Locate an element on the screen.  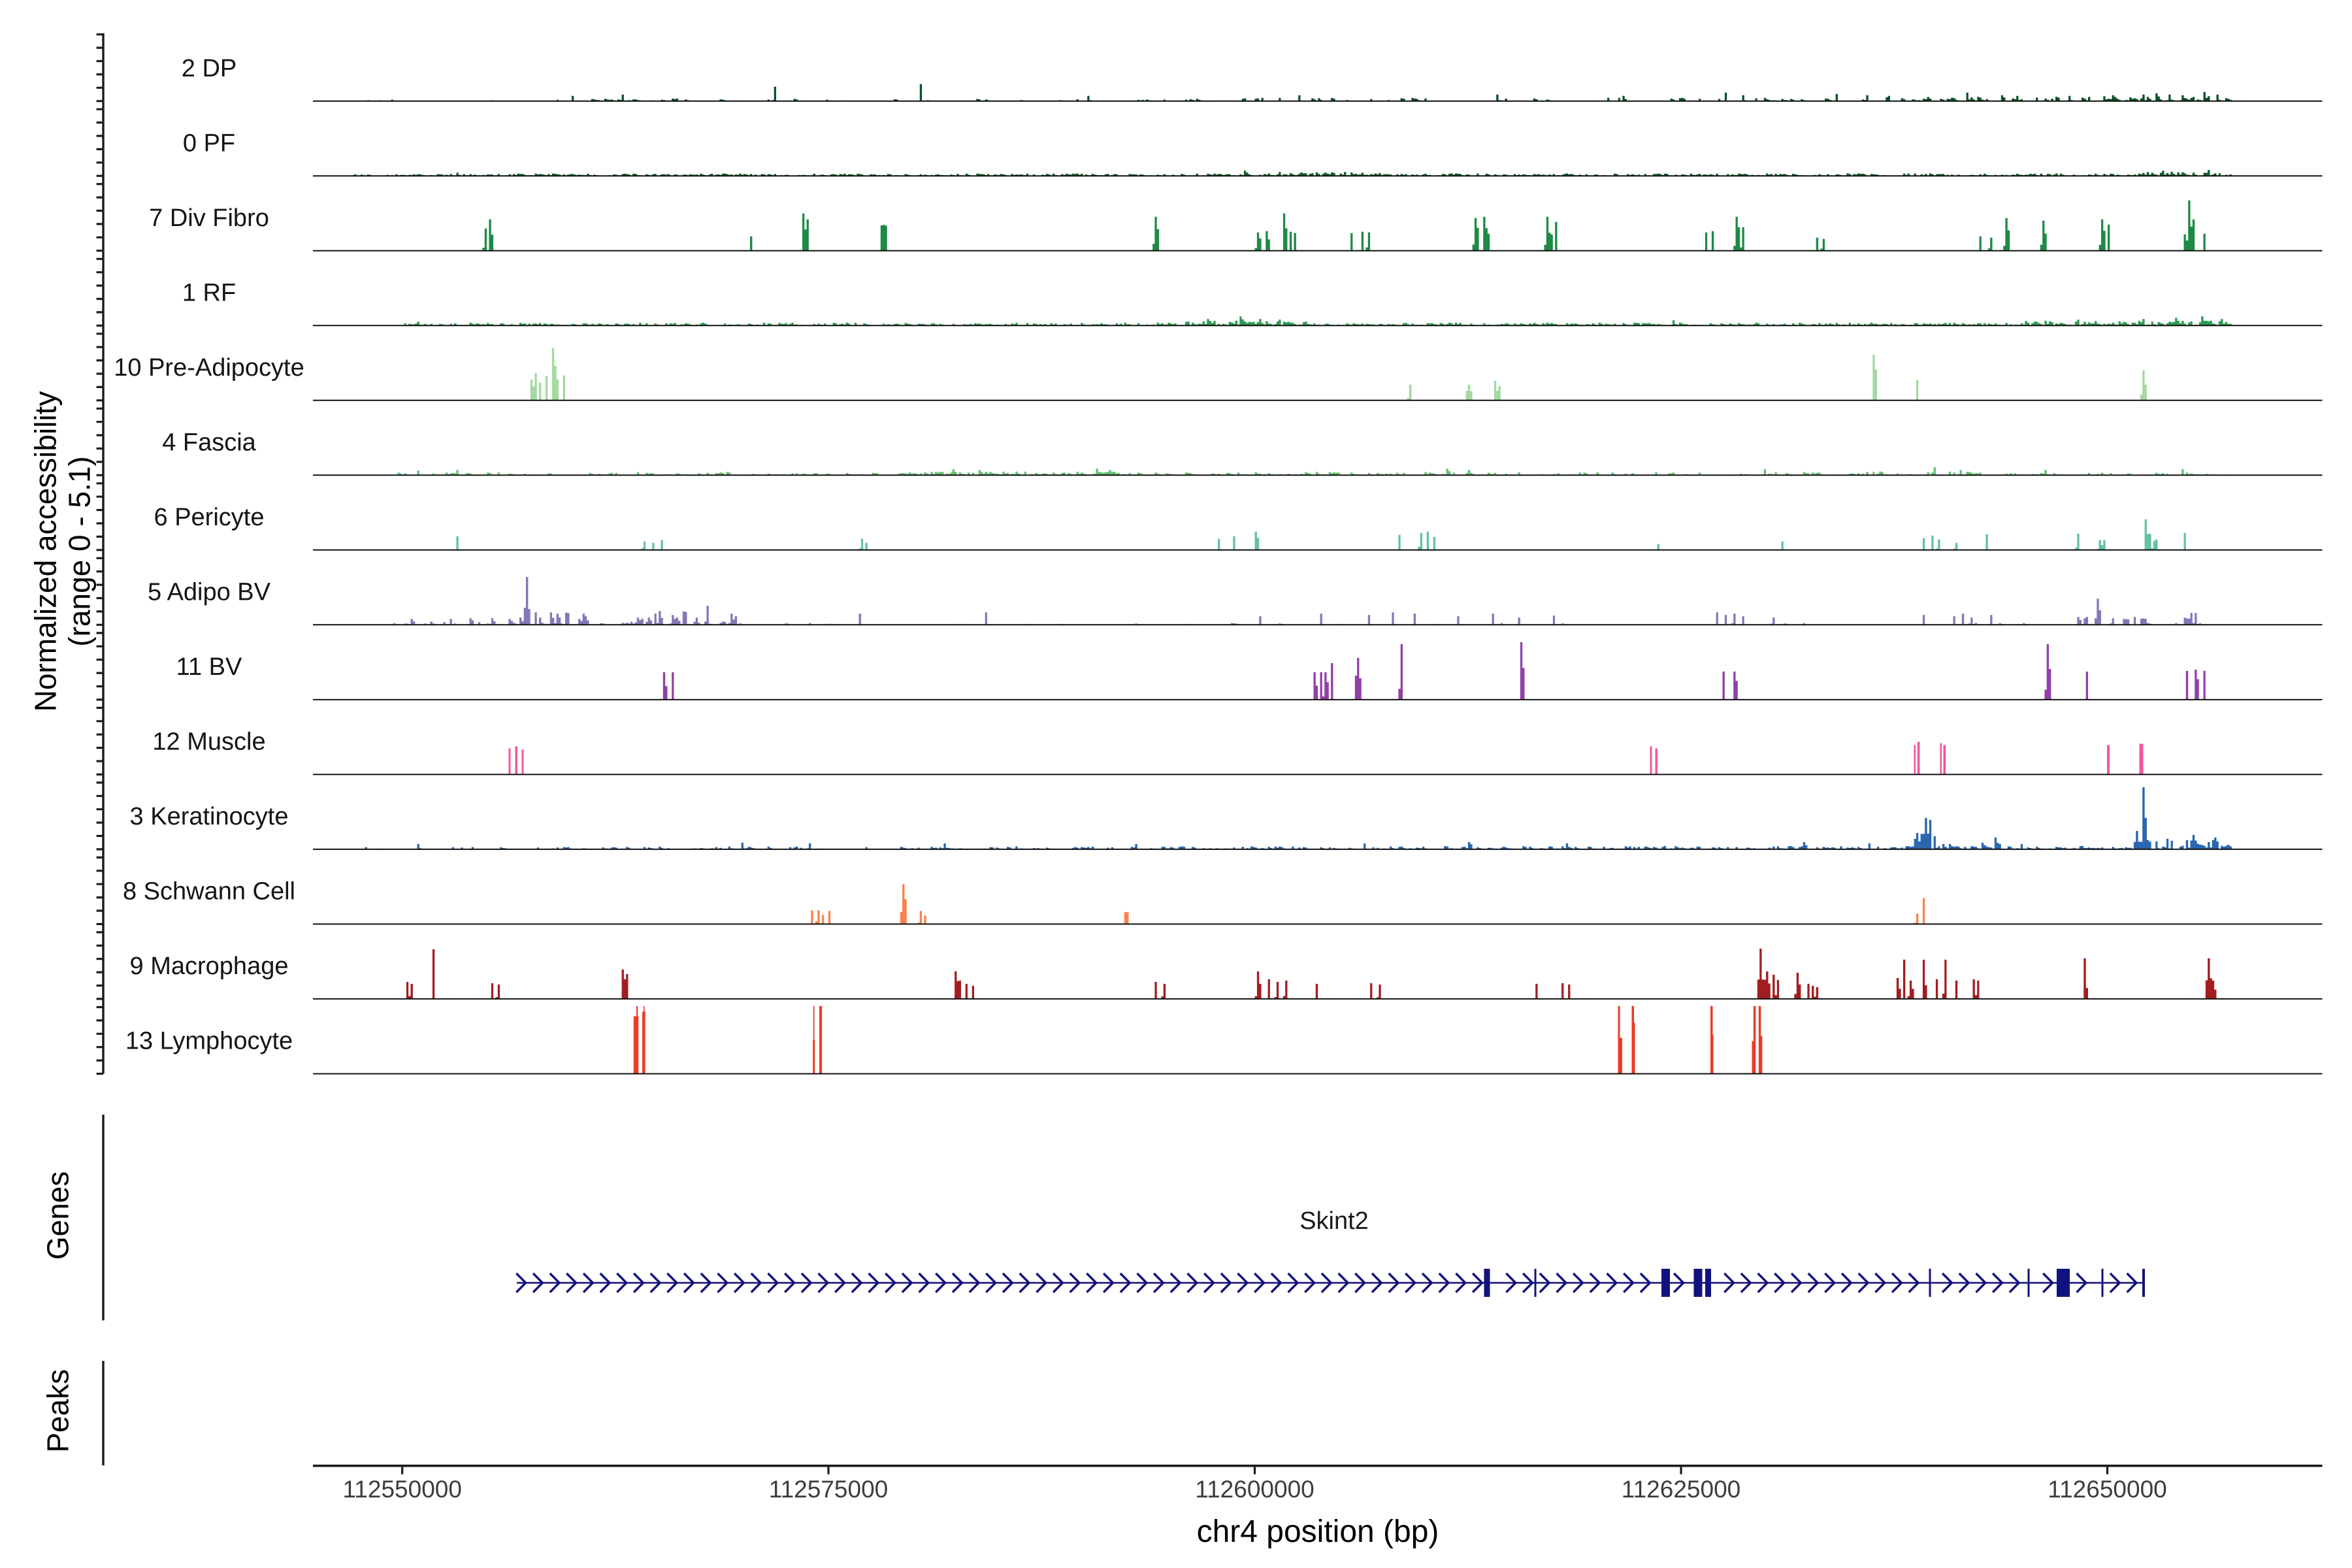
svg-text: 5 Adipo BV is located at coordinates (209, 592).